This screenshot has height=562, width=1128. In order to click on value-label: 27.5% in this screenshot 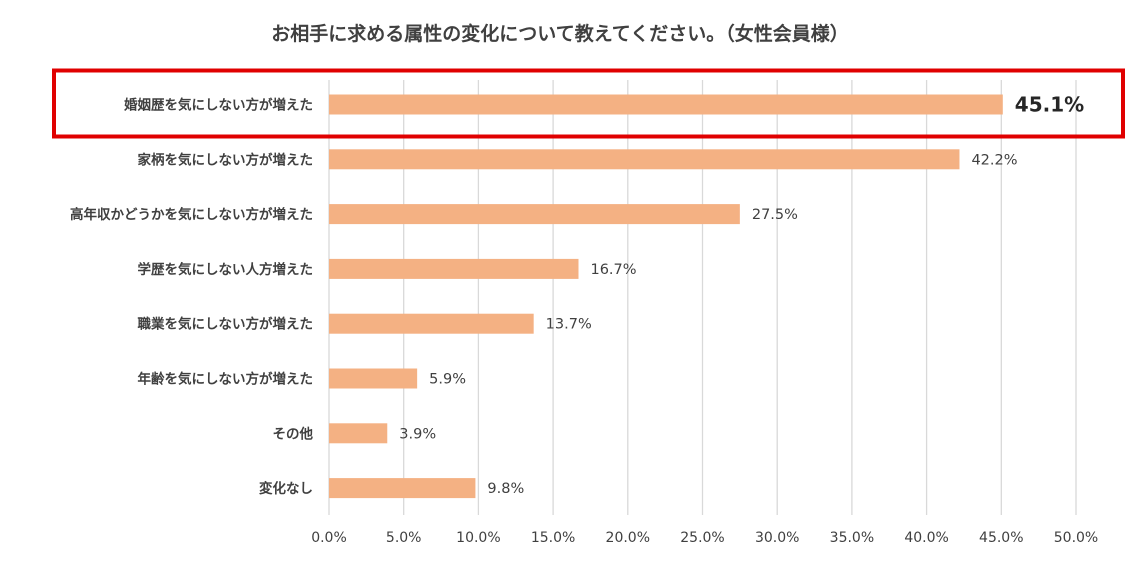, I will do `click(775, 215)`.